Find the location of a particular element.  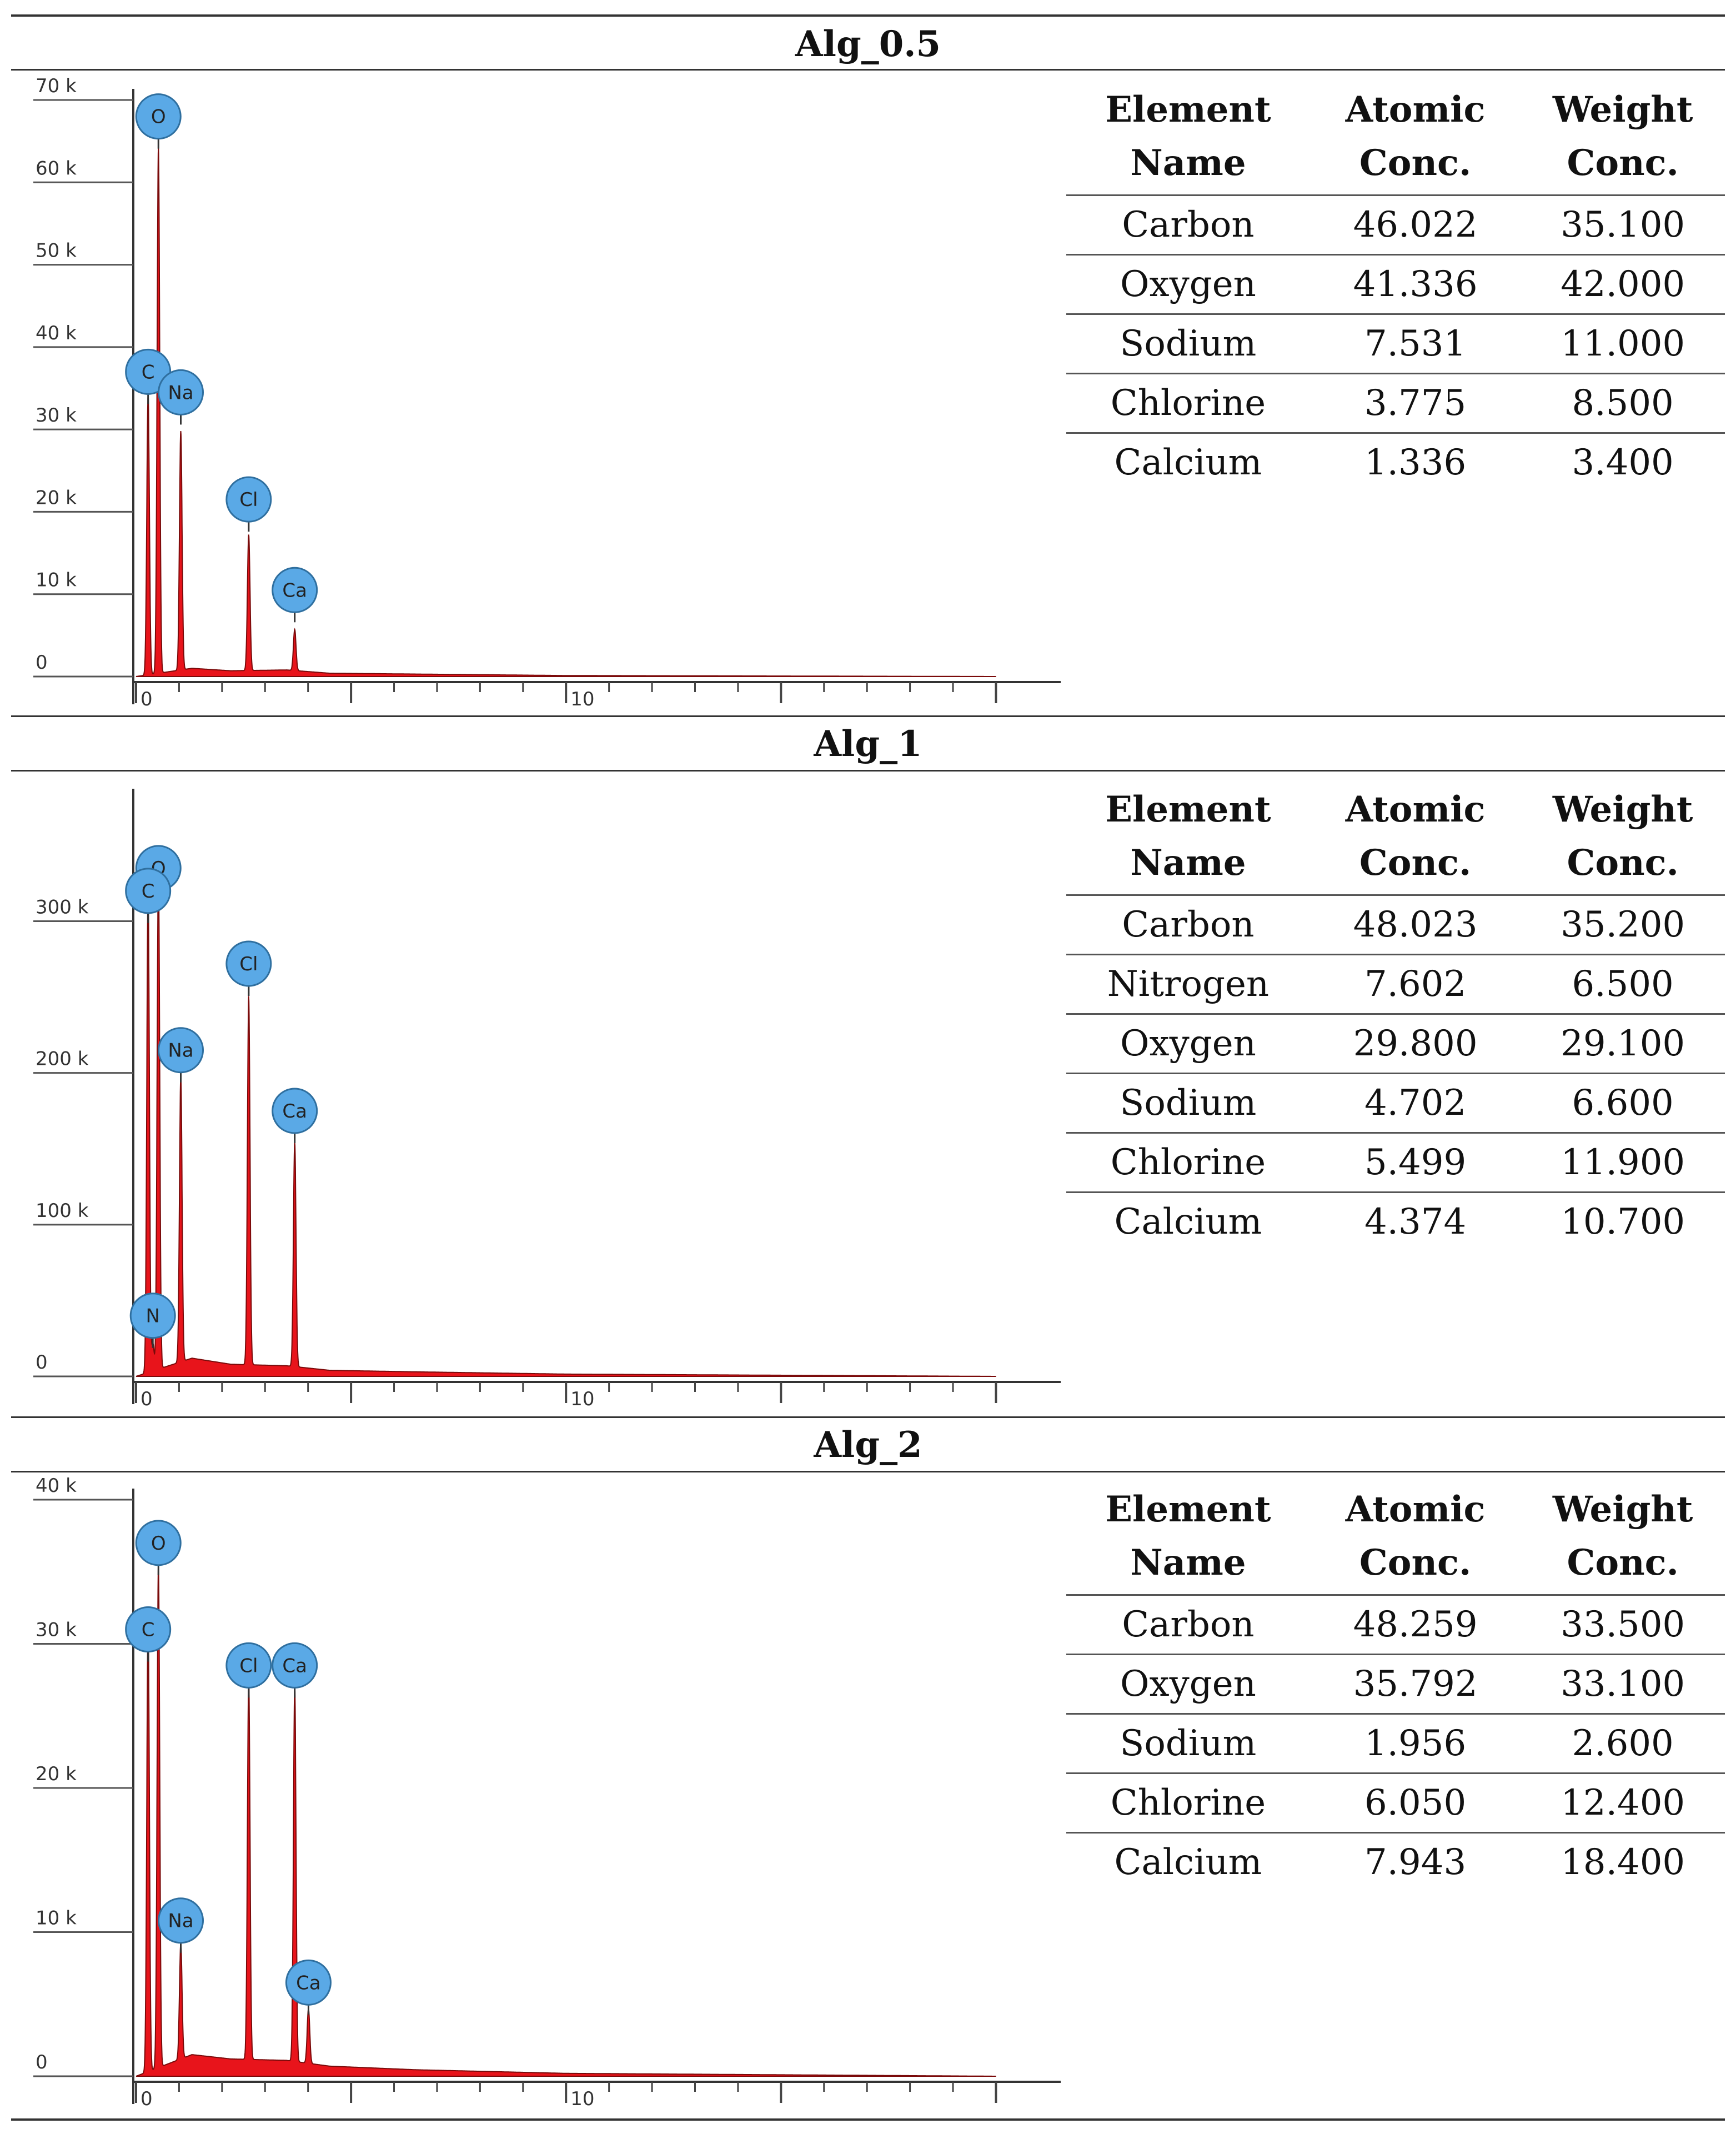

peak-label-text: Cl is located at coordinates (248, 500).